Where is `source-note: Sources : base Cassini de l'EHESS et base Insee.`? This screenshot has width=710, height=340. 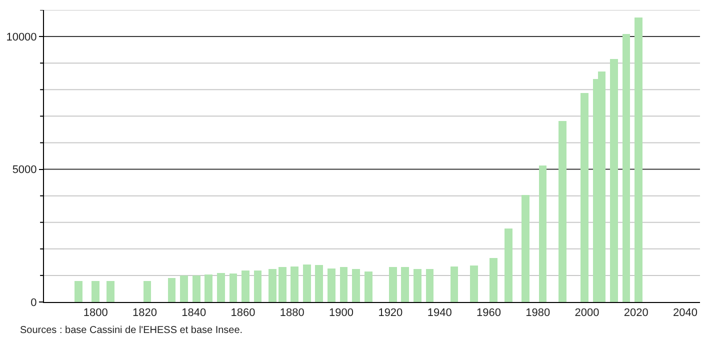 source-note: Sources : base Cassini de l'EHESS et base Insee. is located at coordinates (131, 330).